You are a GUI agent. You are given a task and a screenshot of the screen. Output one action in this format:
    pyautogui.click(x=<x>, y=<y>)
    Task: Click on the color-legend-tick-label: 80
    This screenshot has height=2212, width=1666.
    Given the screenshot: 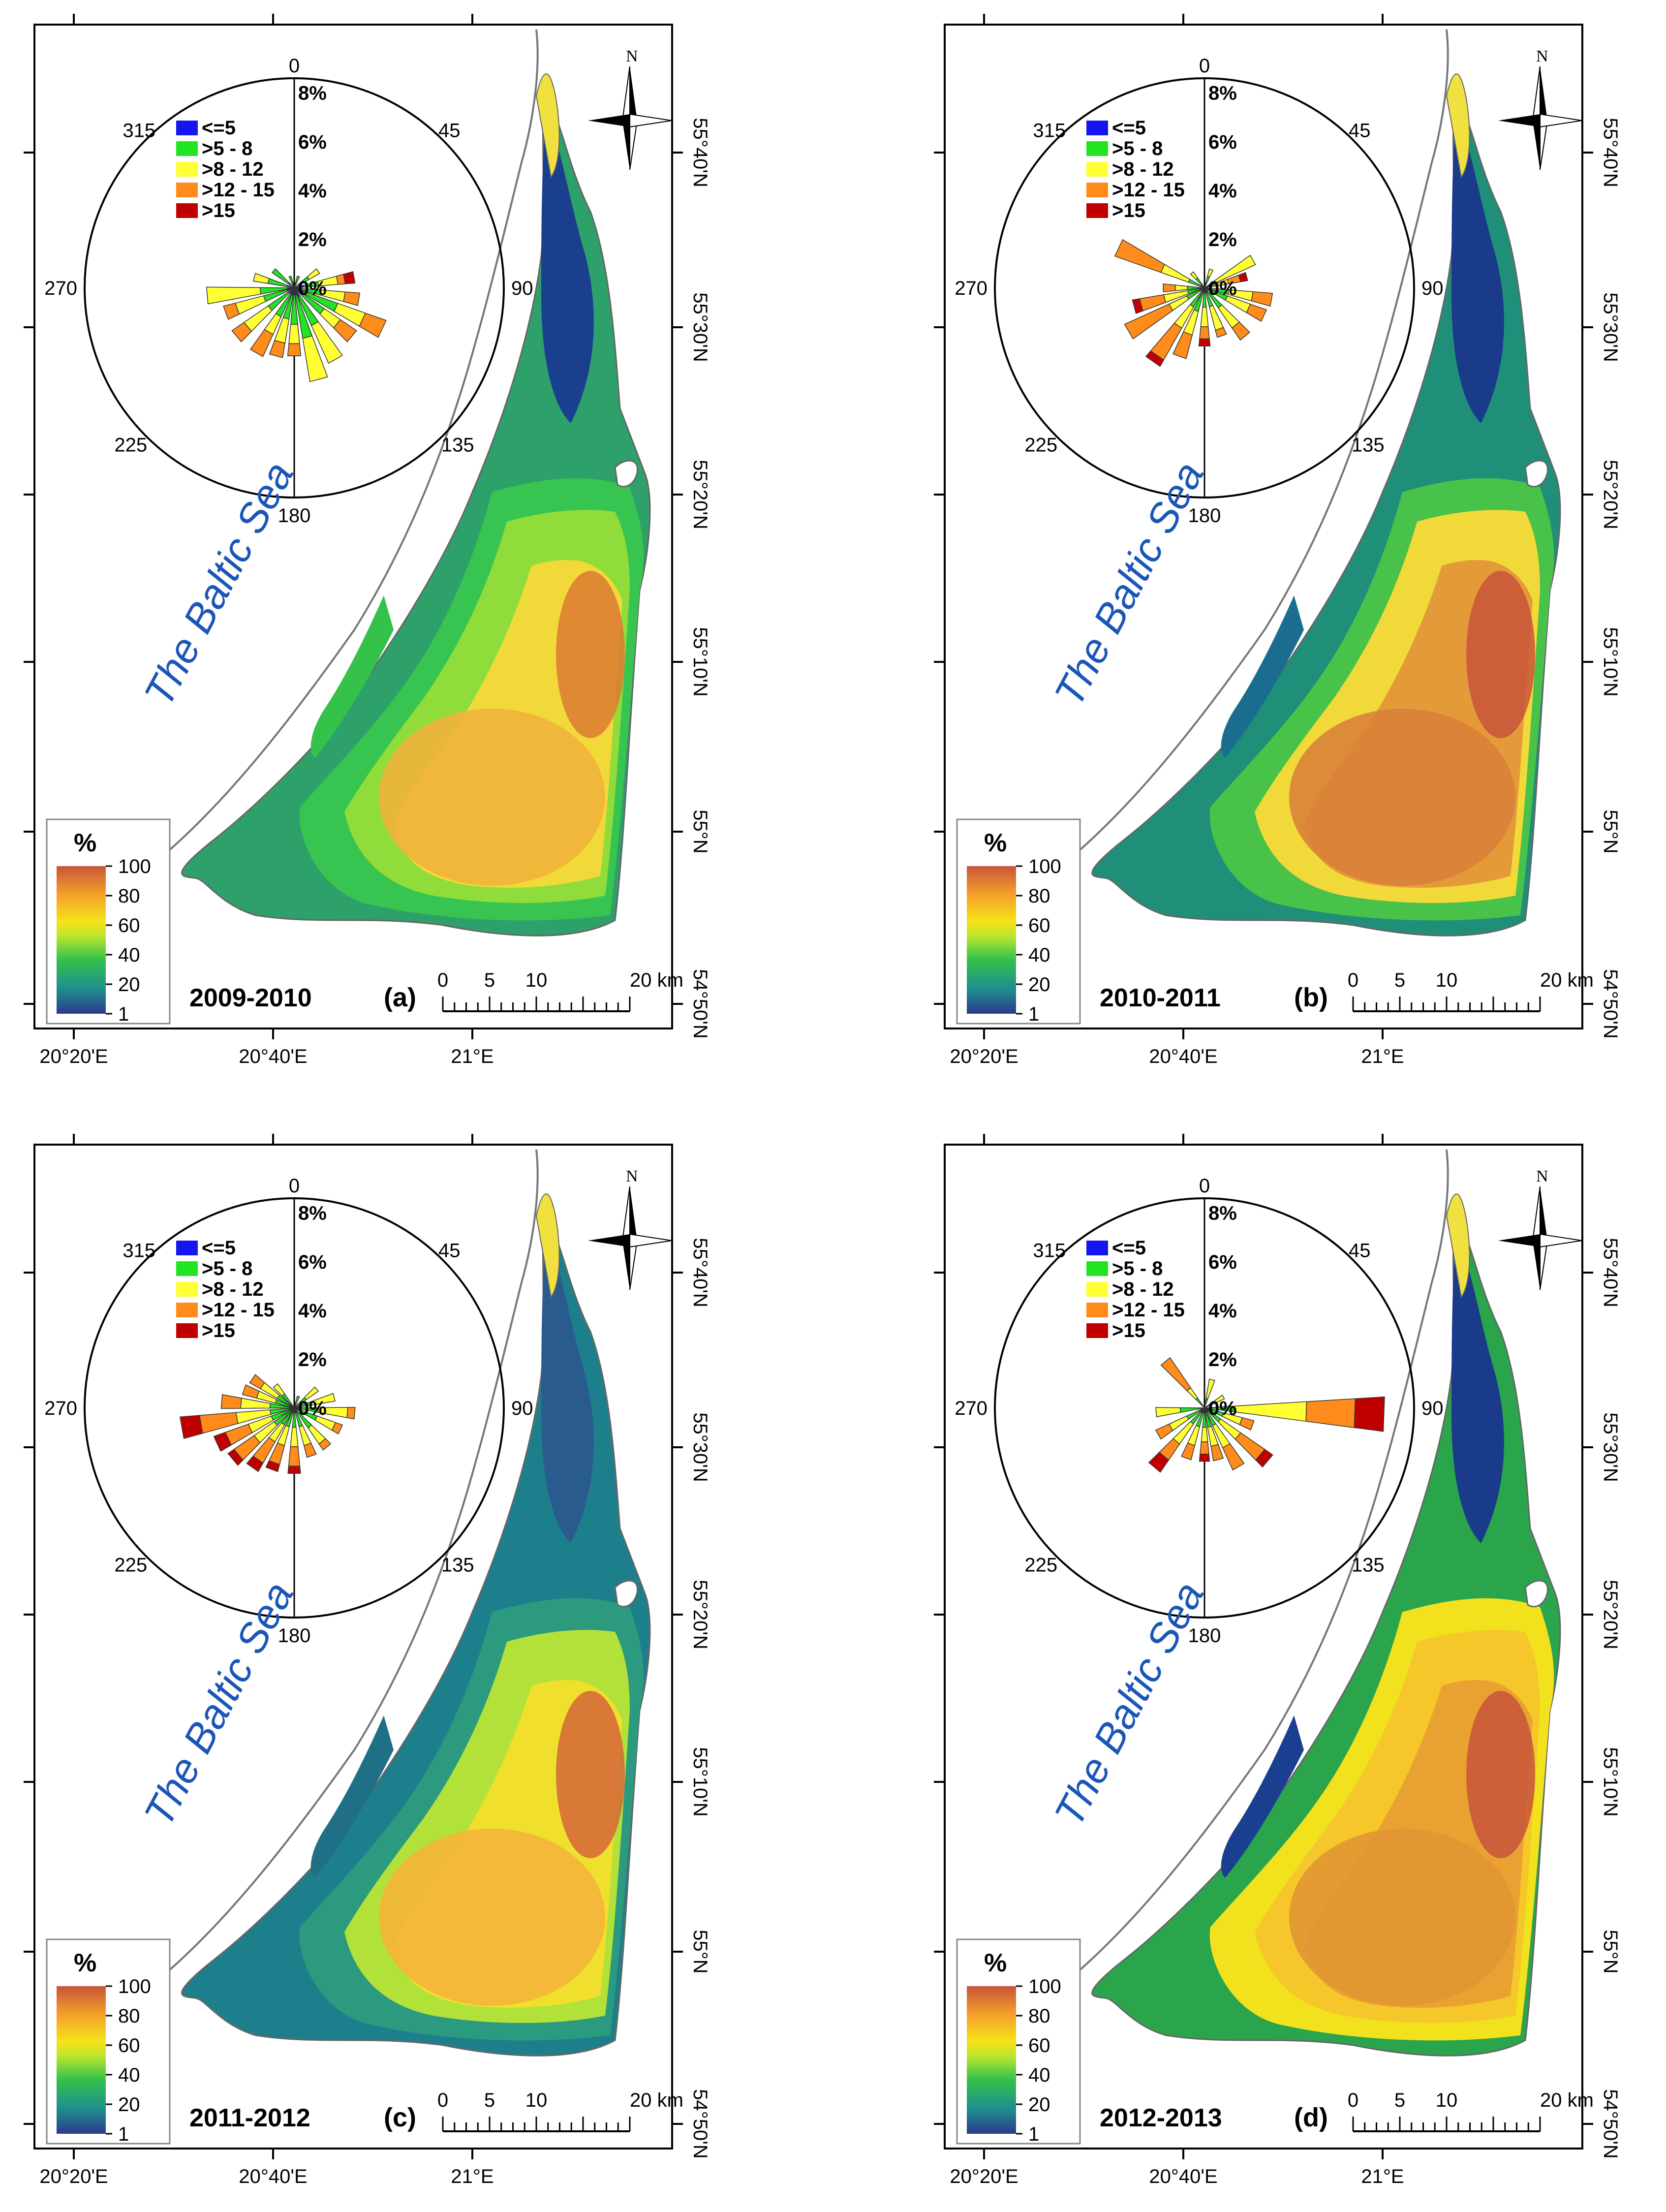 What is the action you would take?
    pyautogui.click(x=1039, y=896)
    